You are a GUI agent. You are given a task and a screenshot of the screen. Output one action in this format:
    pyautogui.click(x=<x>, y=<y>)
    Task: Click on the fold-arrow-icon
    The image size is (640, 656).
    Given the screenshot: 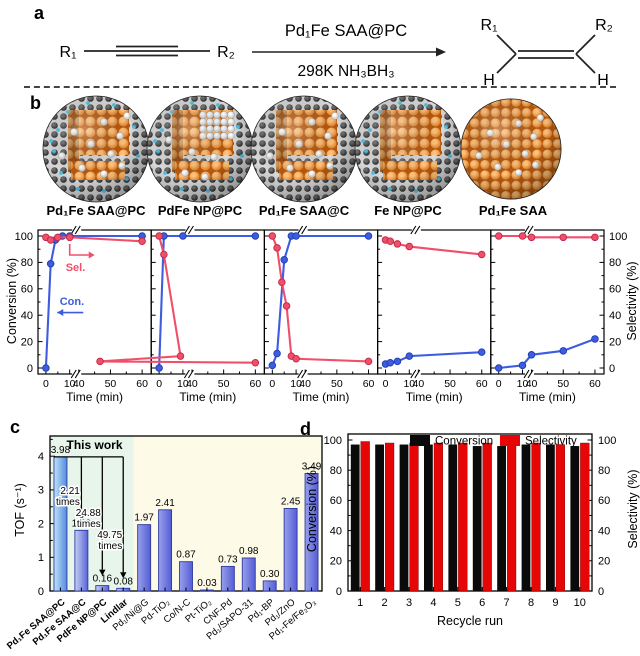 What is the action you would take?
    pyautogui.click(x=102, y=572)
    